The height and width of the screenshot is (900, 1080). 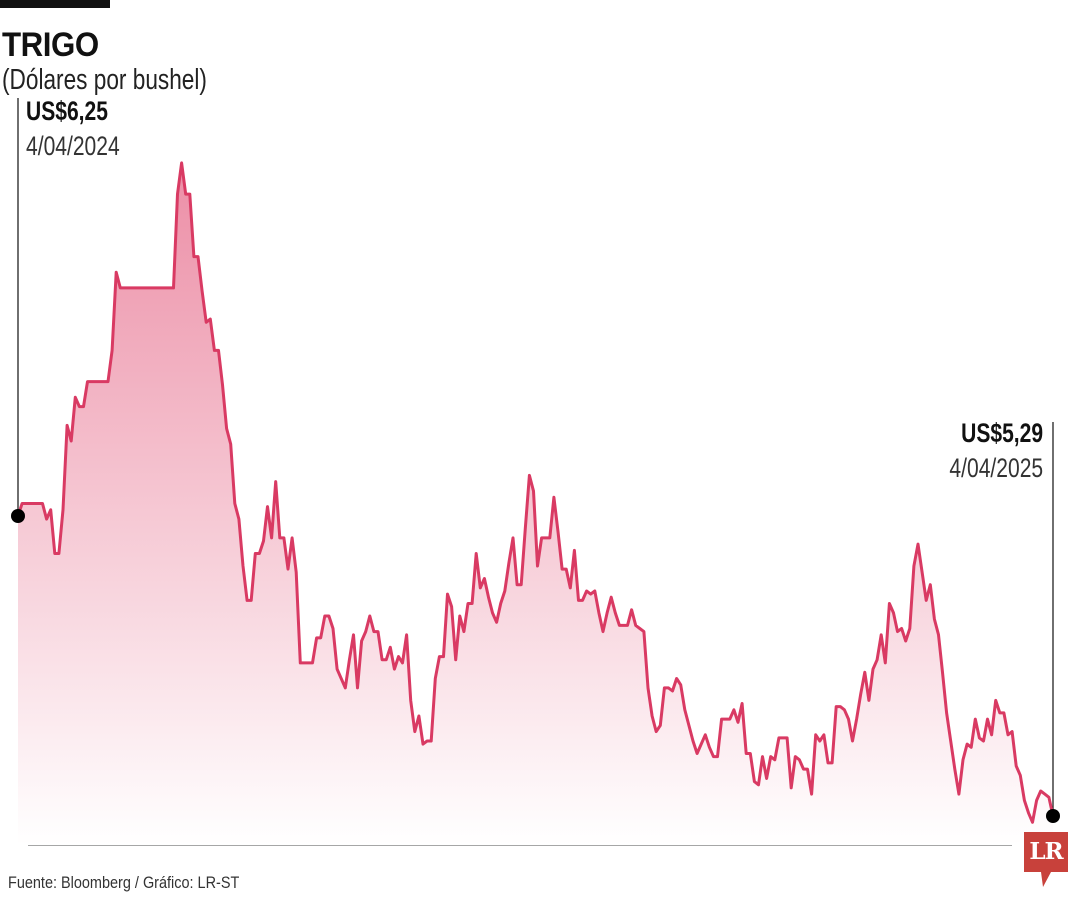 I want to click on start-date-label: 4/04/2024, so click(x=73, y=146).